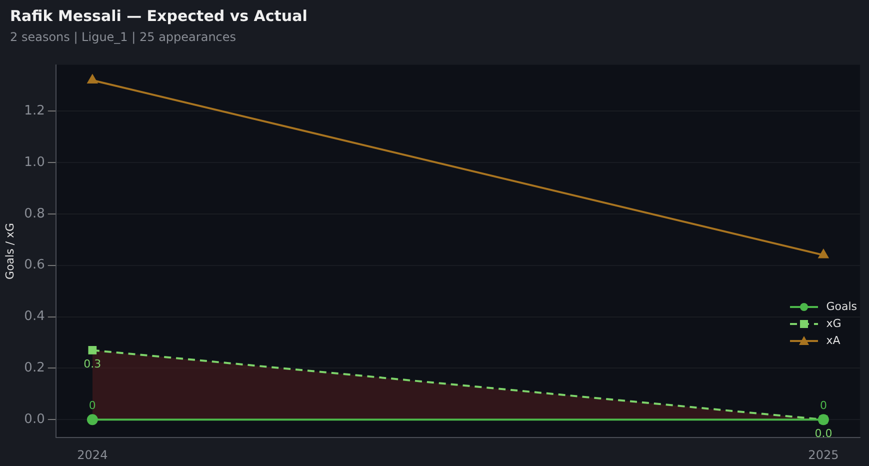 The width and height of the screenshot is (869, 466). Describe the element at coordinates (841, 306) in the screenshot. I see `legend-label: Goals` at that location.